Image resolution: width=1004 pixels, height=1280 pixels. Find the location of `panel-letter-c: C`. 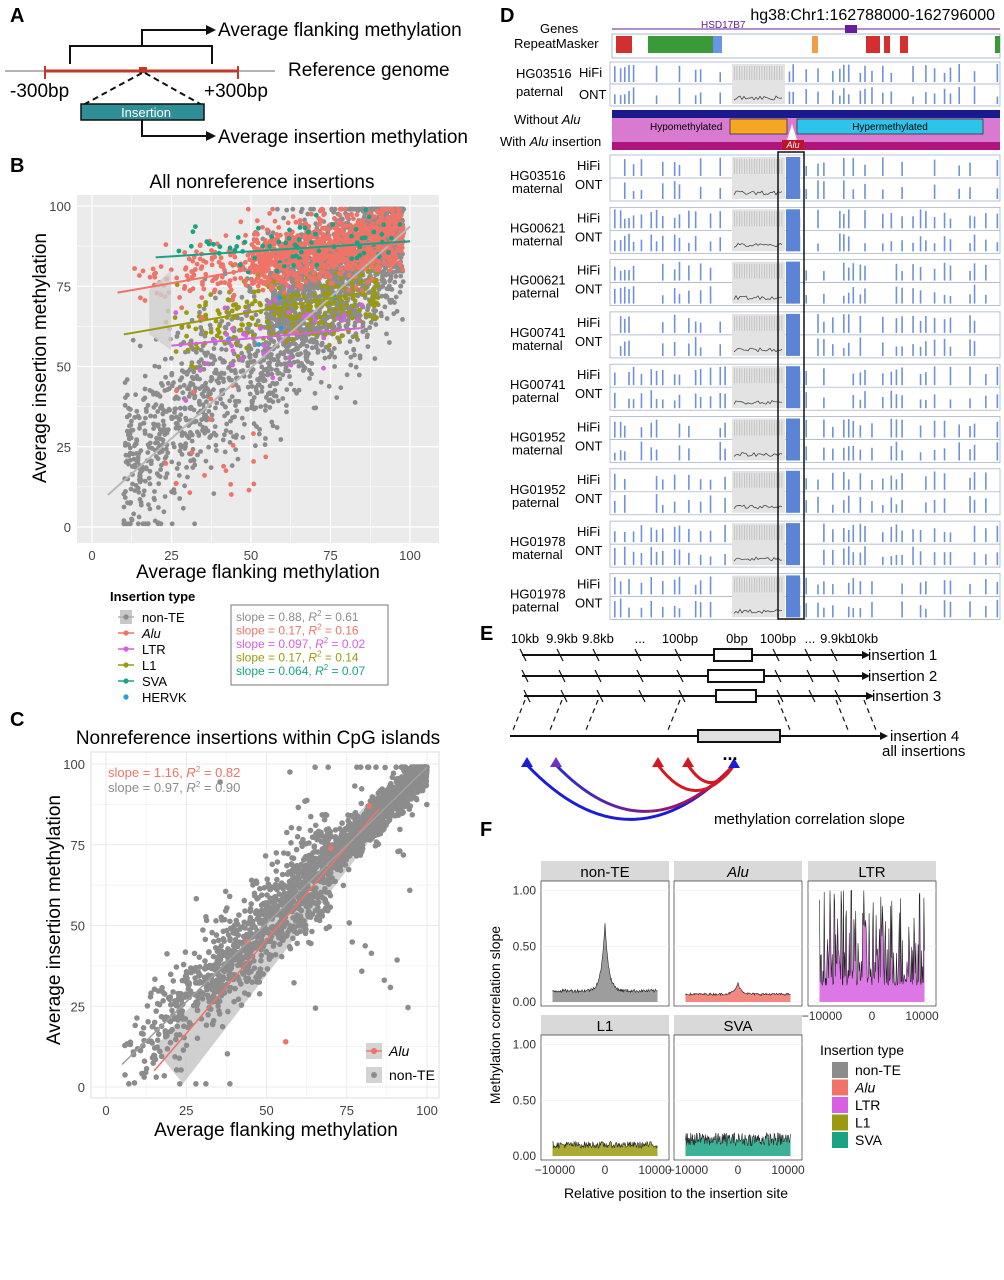

panel-letter-c: C is located at coordinates (17, 720).